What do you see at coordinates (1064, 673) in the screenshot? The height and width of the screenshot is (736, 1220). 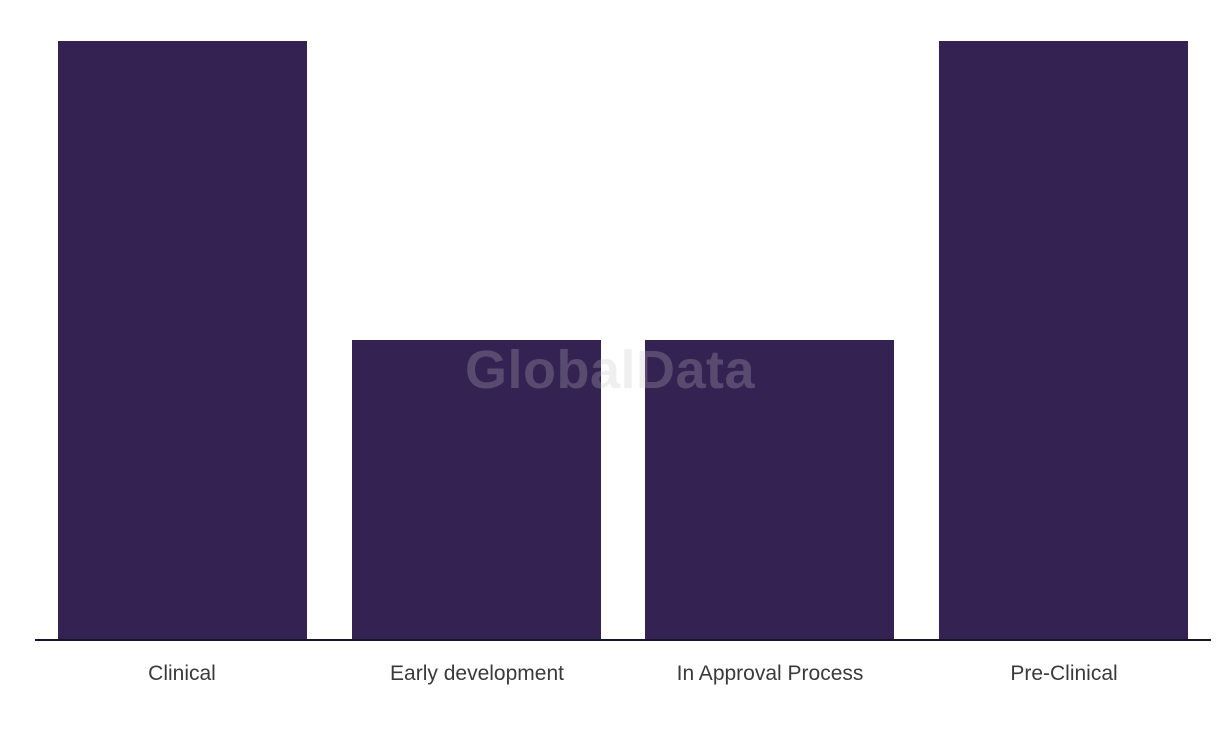 I see `x-axis-label-pre-clinical: Pre-Clinical` at bounding box center [1064, 673].